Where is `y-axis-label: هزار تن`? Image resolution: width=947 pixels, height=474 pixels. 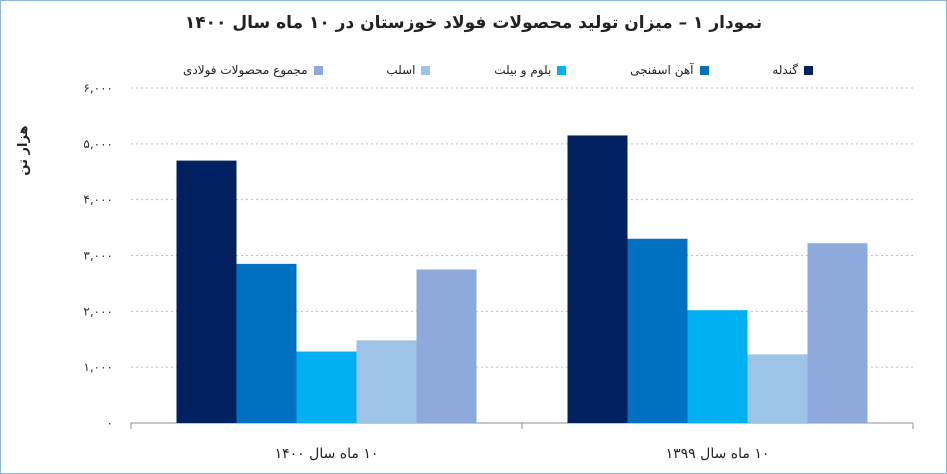
y-axis-label: هزار تن is located at coordinates (23, 150).